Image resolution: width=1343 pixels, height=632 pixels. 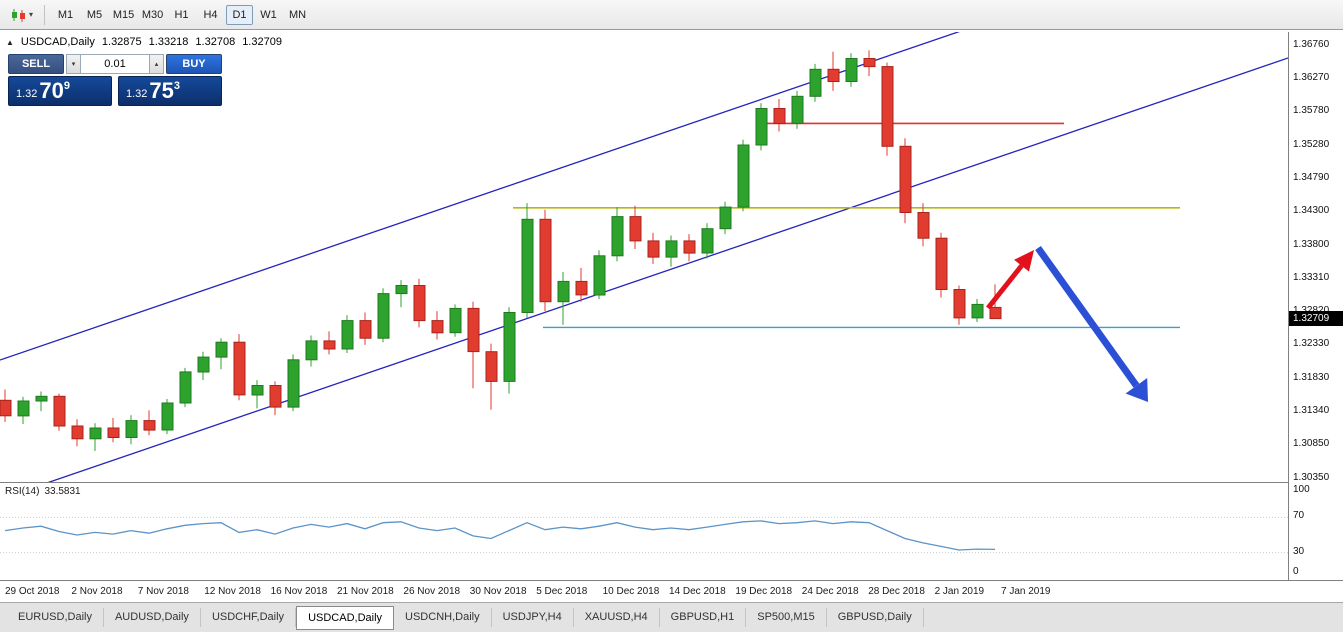 What do you see at coordinates (764, 591) in the screenshot?
I see `date-axis-label: 19 Dec 2018` at bounding box center [764, 591].